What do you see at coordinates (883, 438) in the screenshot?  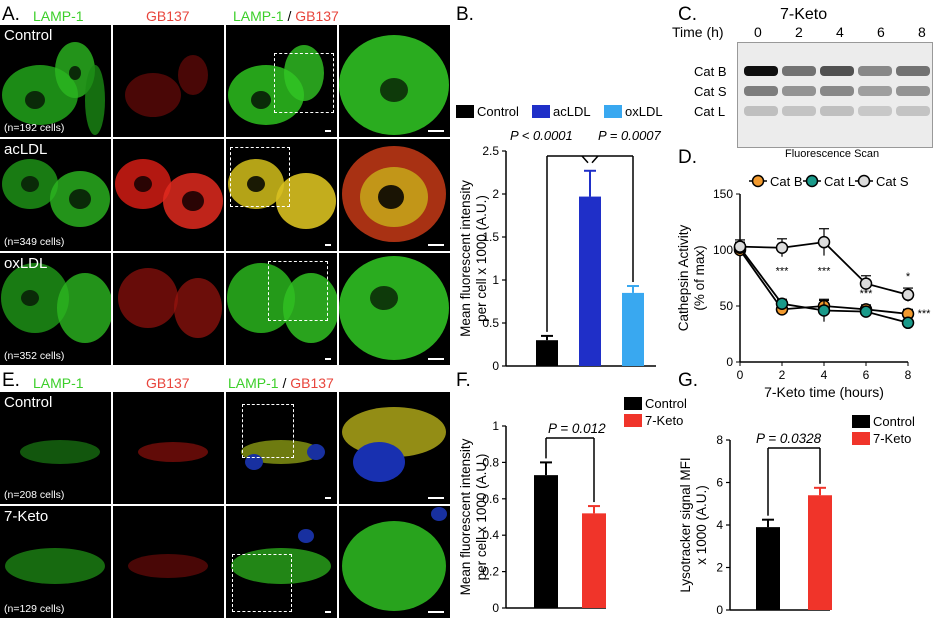 I see `legend-item-7keto: 7-Keto` at bounding box center [883, 438].